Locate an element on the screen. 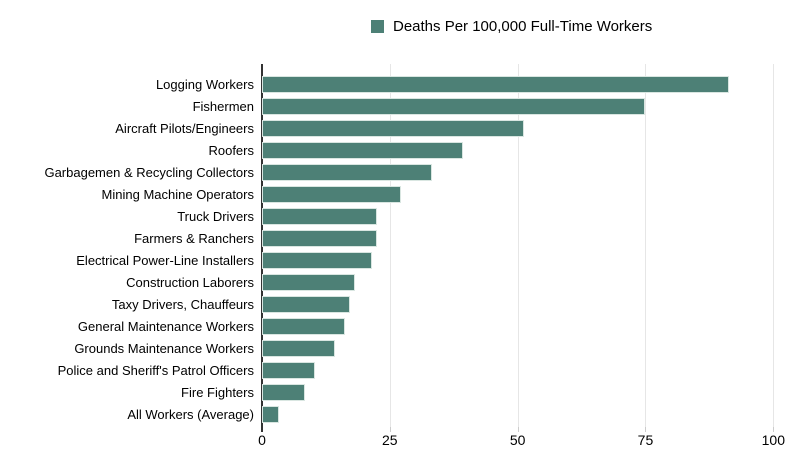  bar-row: Logging Workers is located at coordinates (400, 85).